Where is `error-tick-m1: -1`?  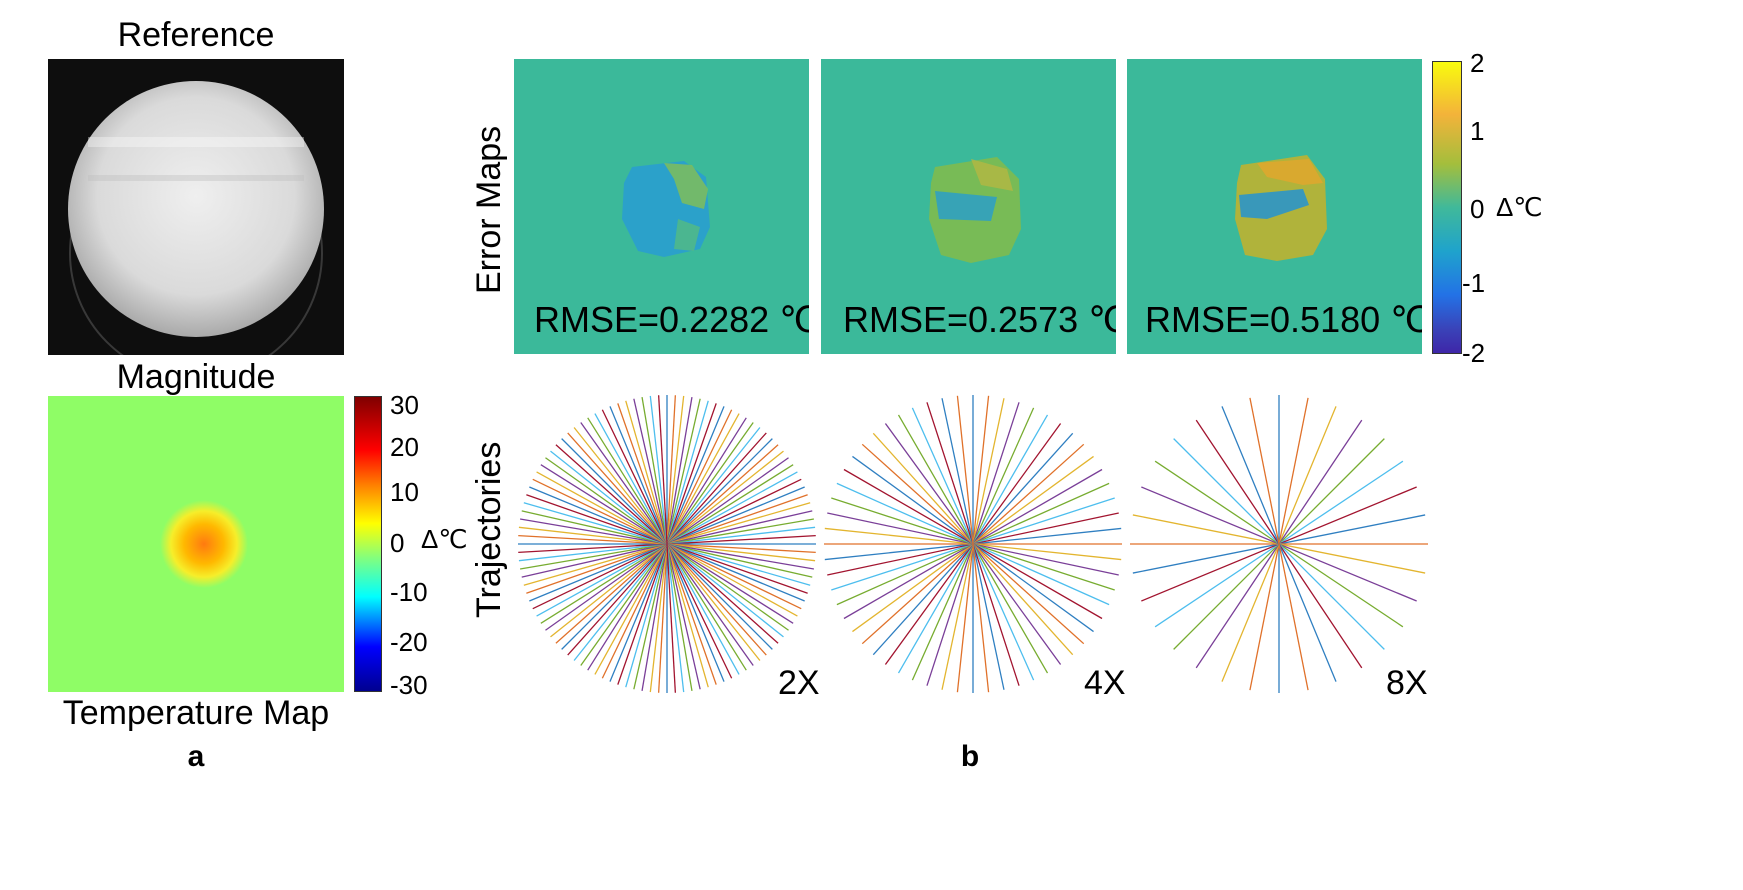
error-tick-m1: -1 is located at coordinates (1474, 283).